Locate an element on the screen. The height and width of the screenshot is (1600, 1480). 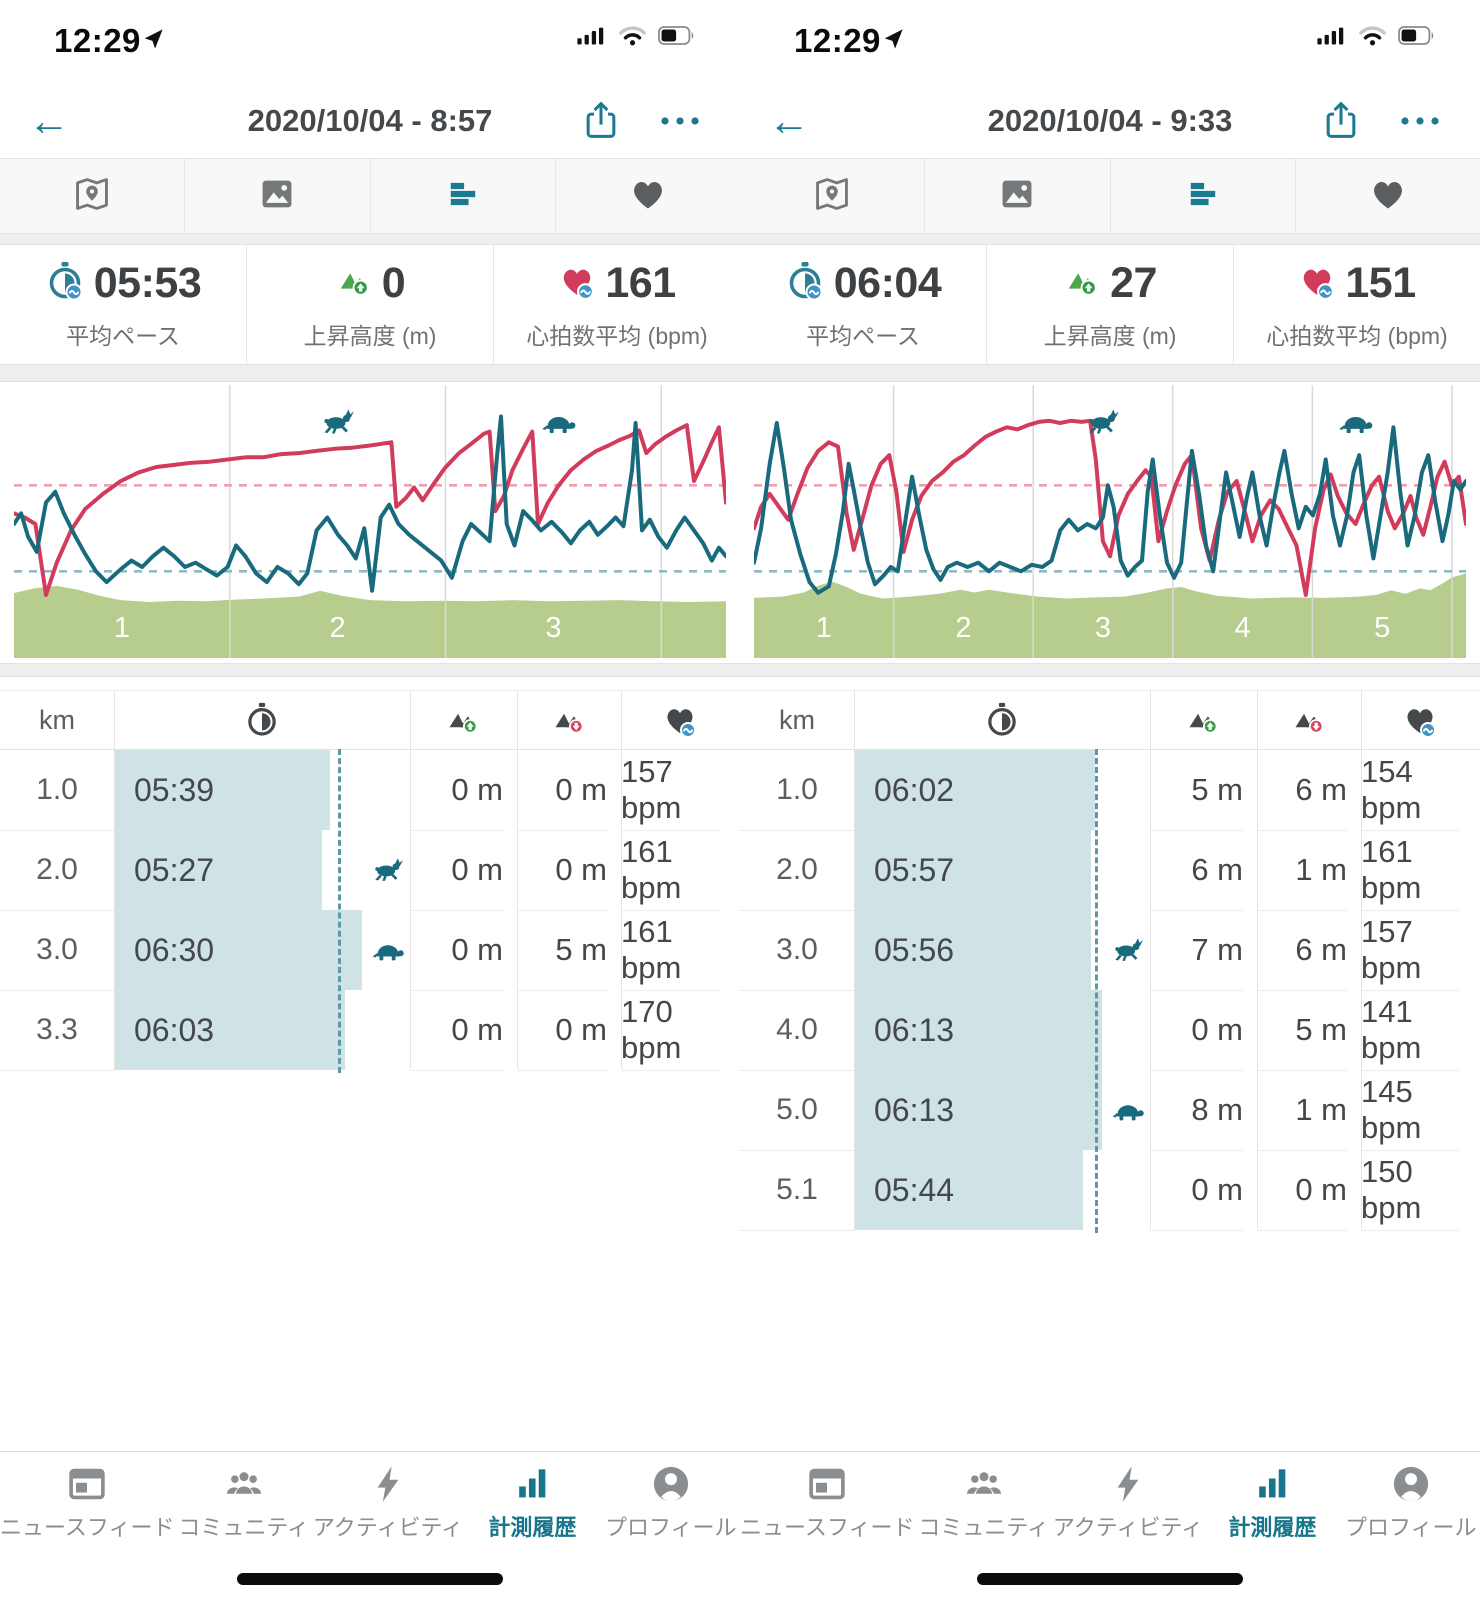
avg-hr-label: 心拍数平均 (bpm) is located at coordinates (617, 336).